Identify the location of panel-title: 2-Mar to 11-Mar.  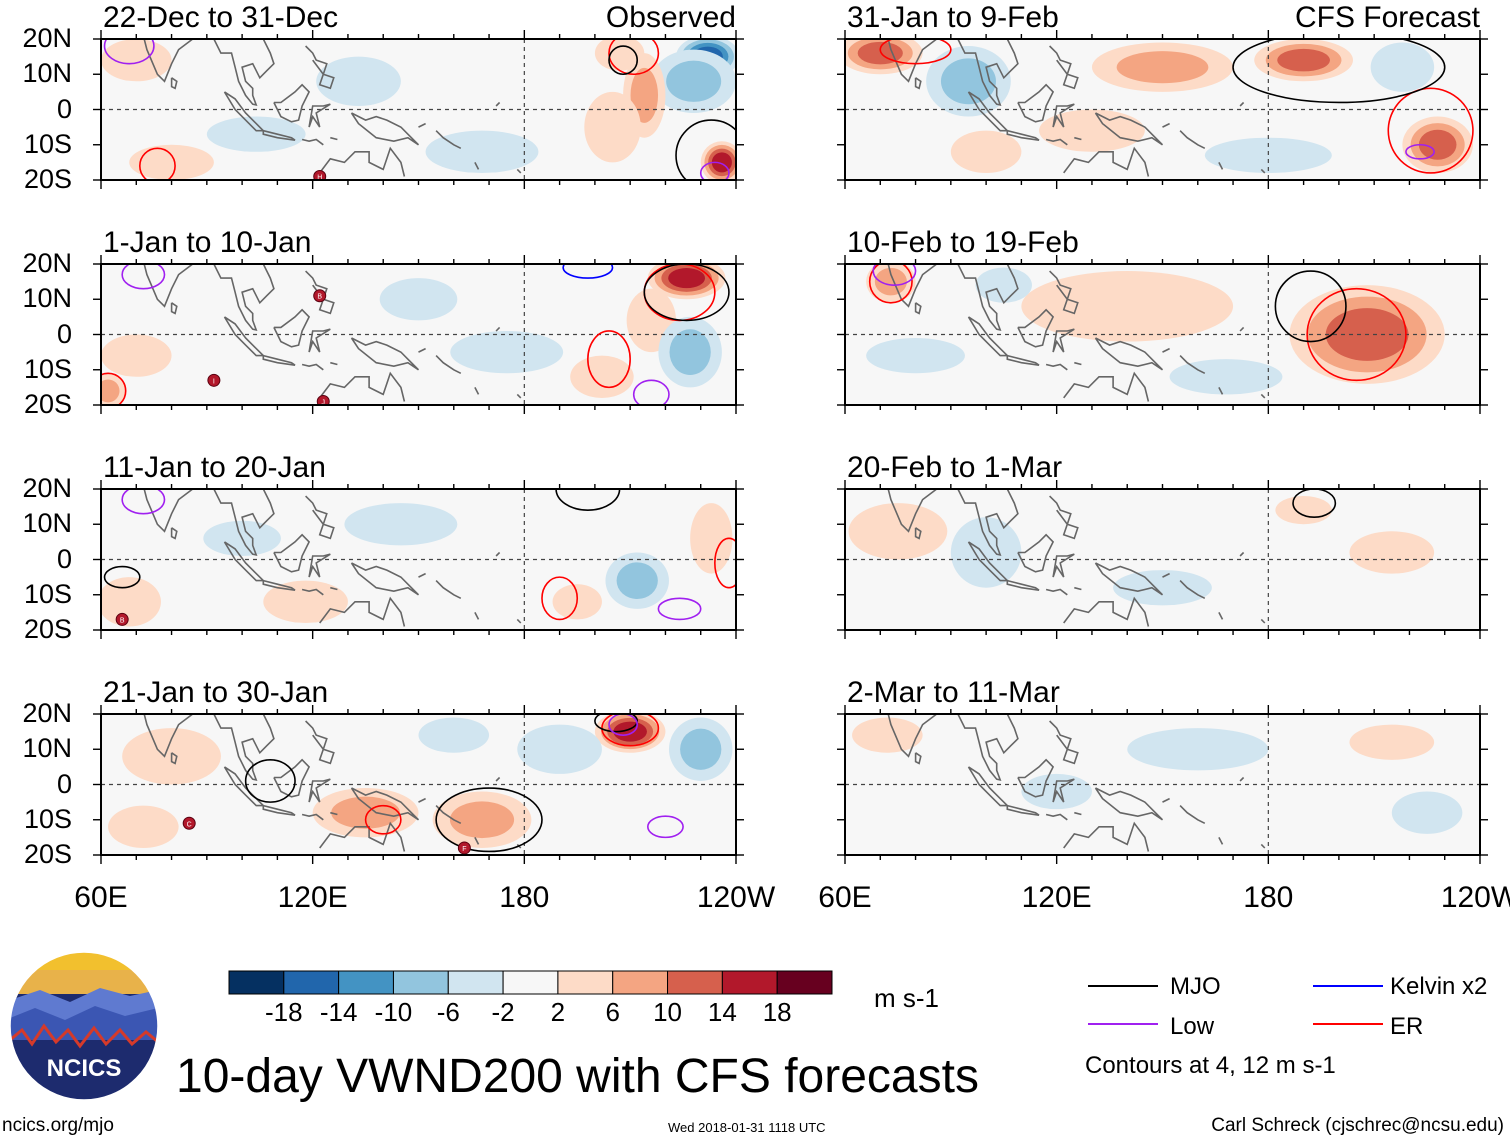
(953, 692).